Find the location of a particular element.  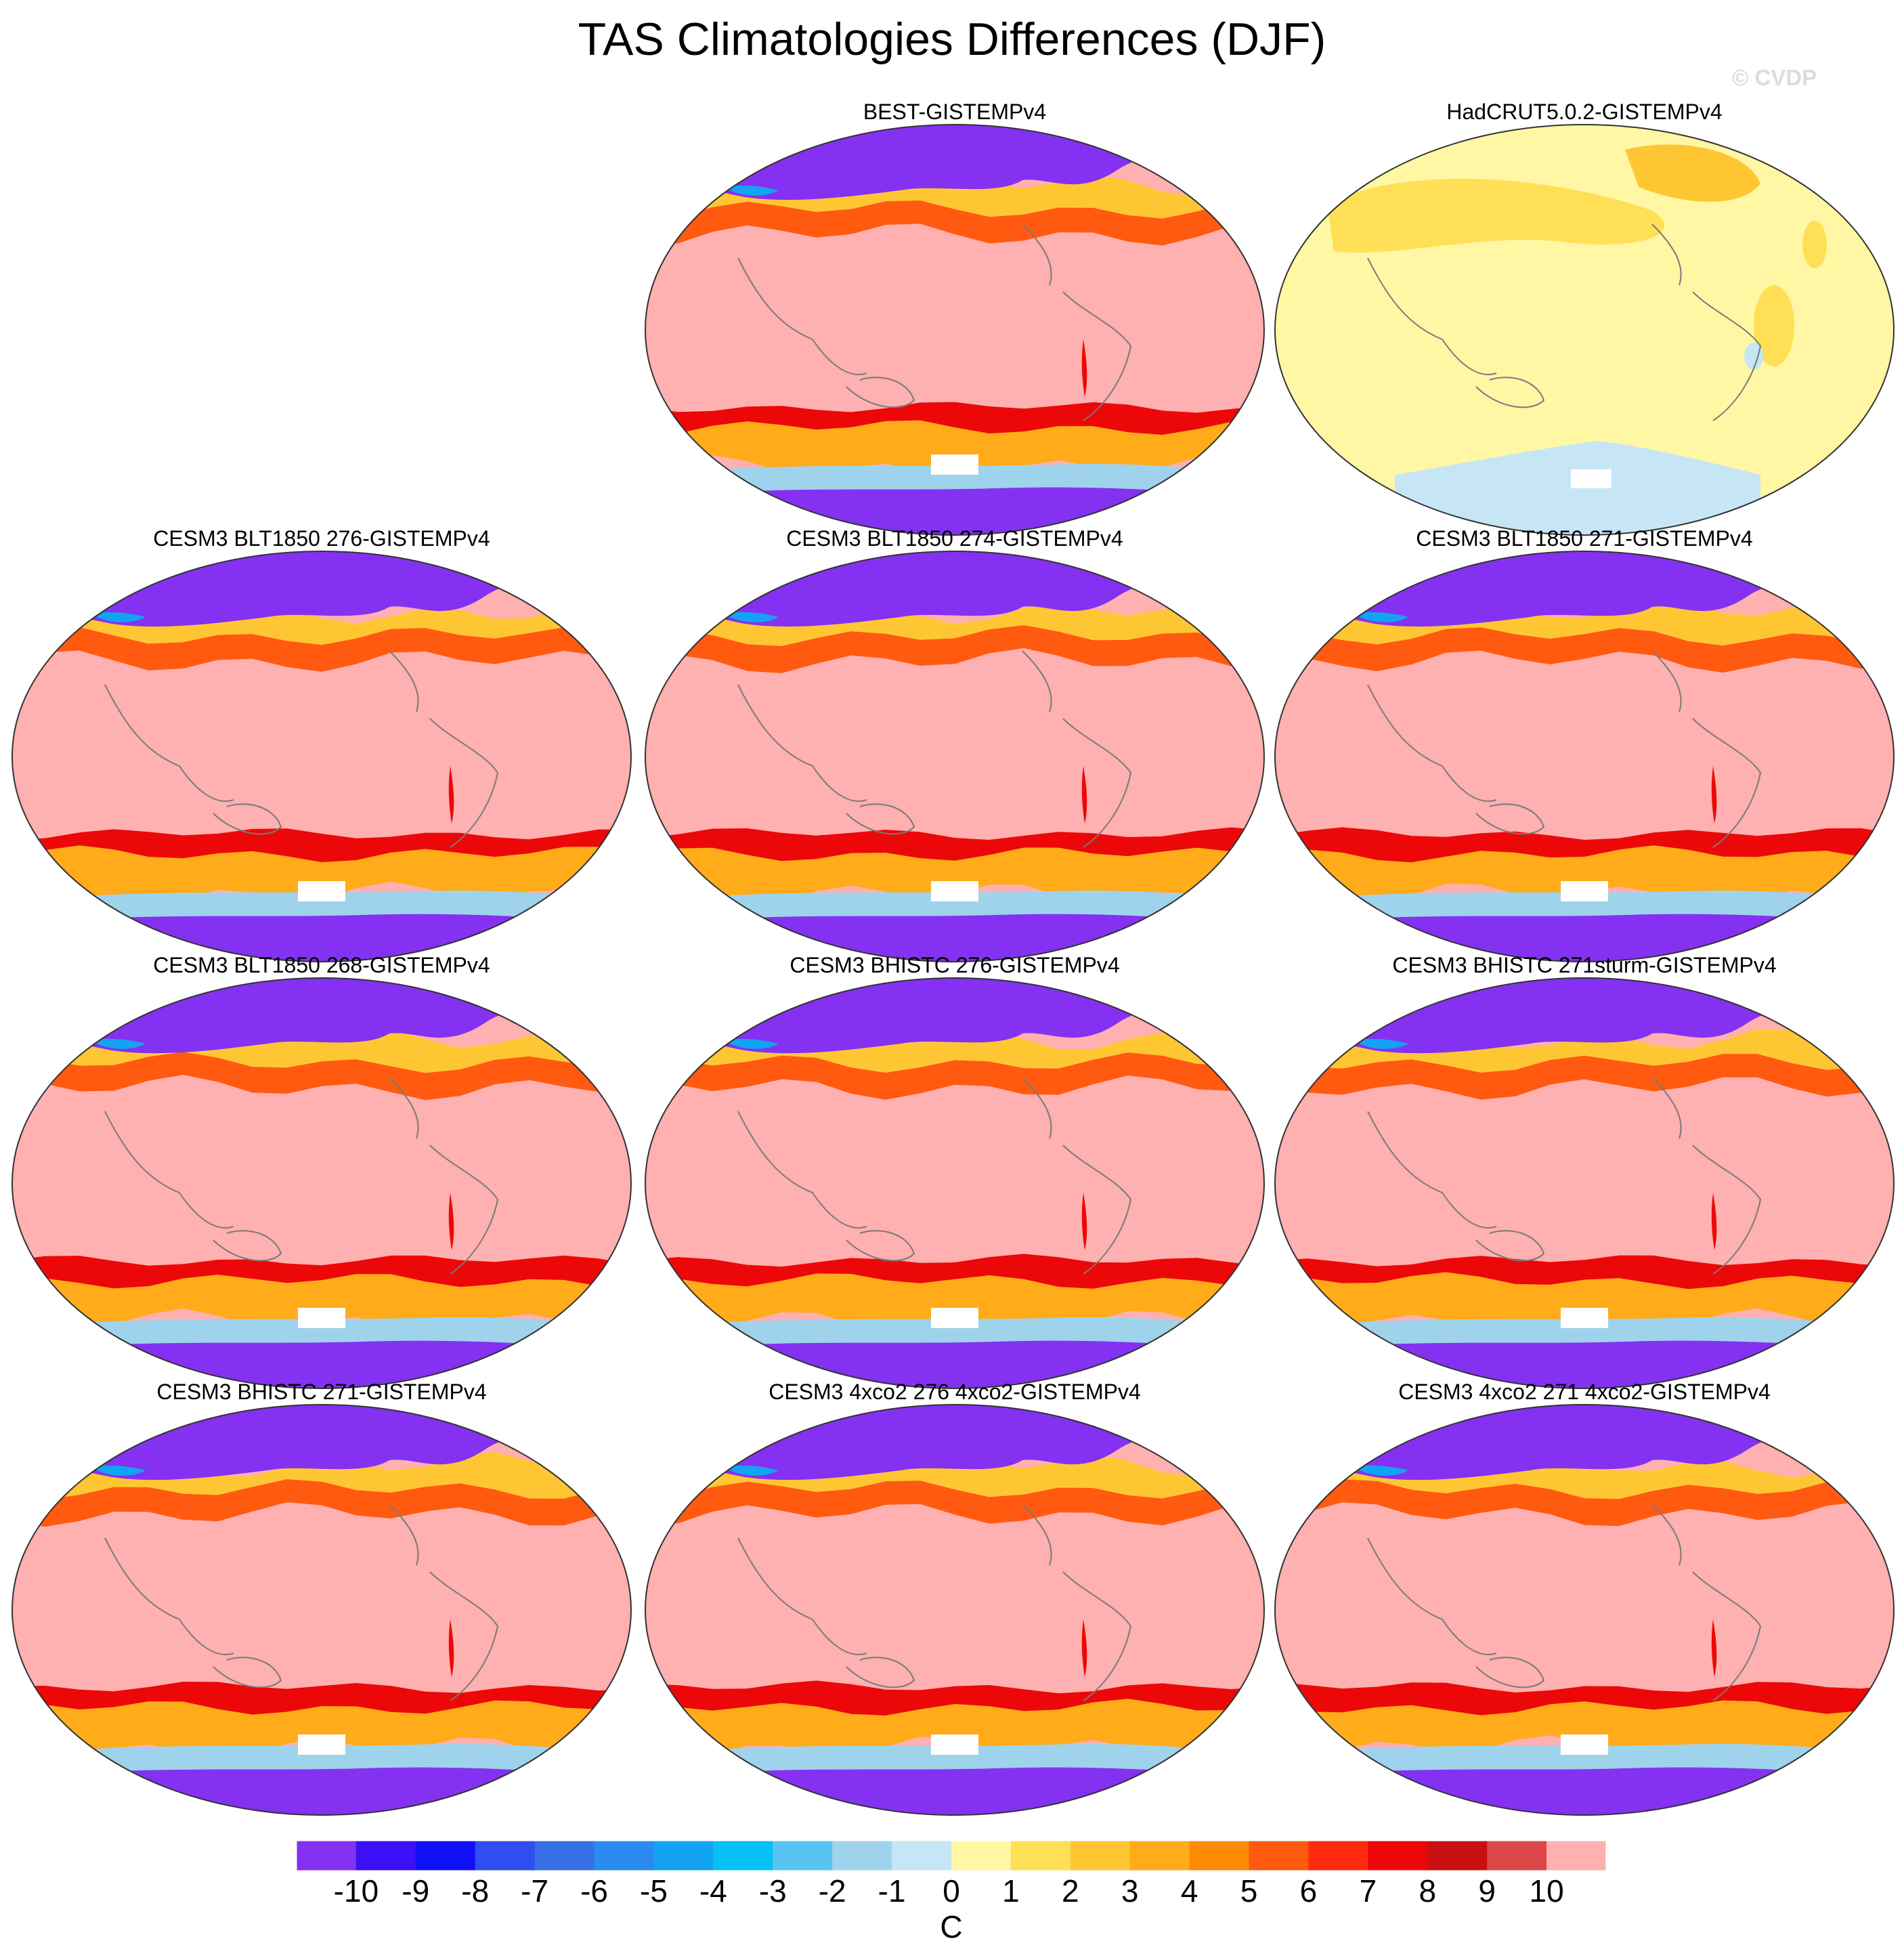

map-panel-title: CESM3 BLT1850 268-GISTEMPv4 is located at coordinates (321, 965).